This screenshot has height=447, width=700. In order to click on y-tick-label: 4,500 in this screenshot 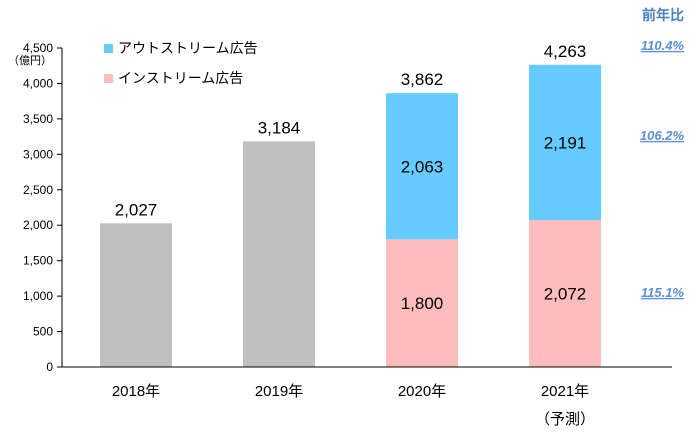, I will do `click(38, 48)`.